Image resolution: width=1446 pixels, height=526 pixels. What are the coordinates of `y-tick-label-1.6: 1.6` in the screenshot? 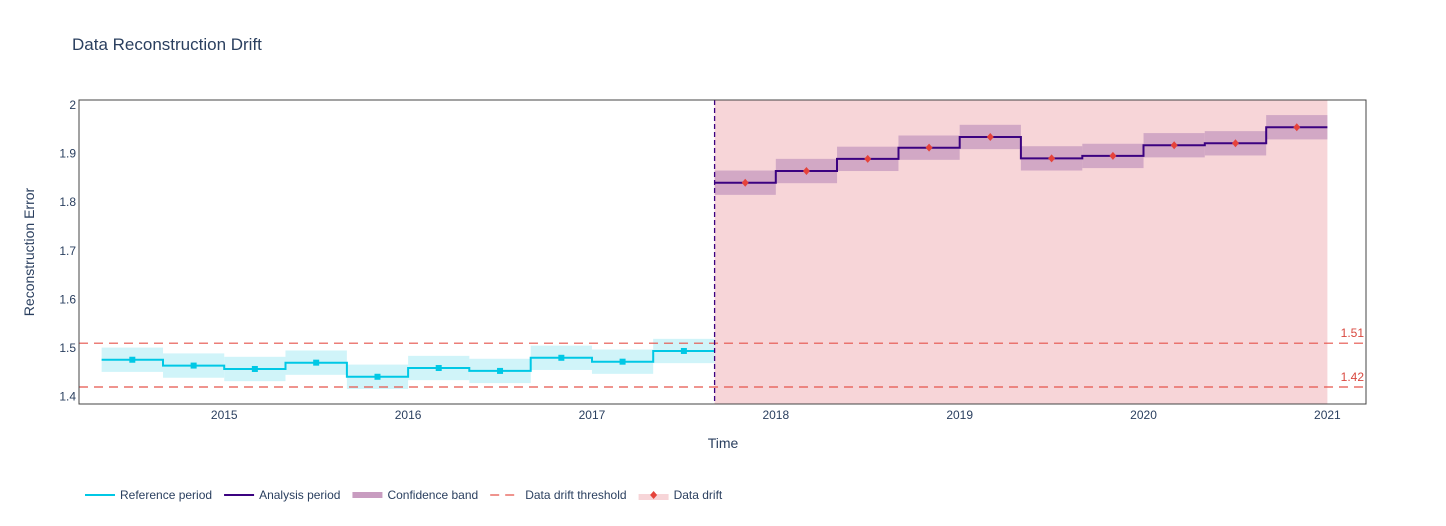 It's located at (67, 299).